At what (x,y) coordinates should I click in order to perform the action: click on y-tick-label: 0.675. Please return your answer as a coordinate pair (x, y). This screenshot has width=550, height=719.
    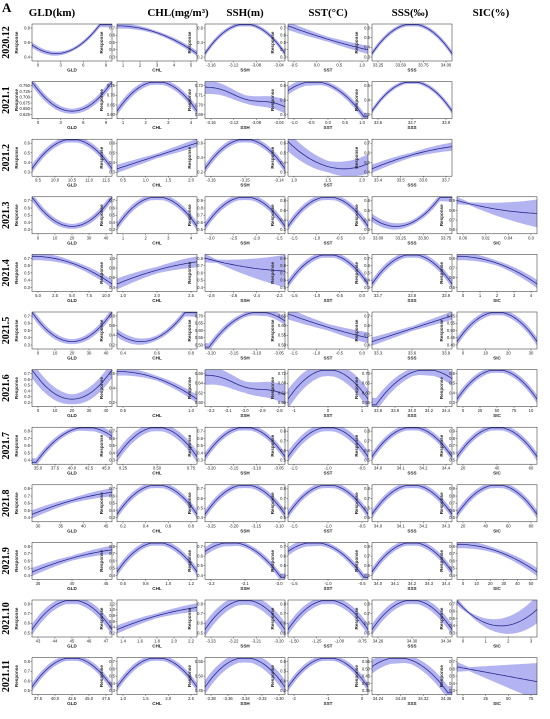
    Looking at the image, I should click on (25, 102).